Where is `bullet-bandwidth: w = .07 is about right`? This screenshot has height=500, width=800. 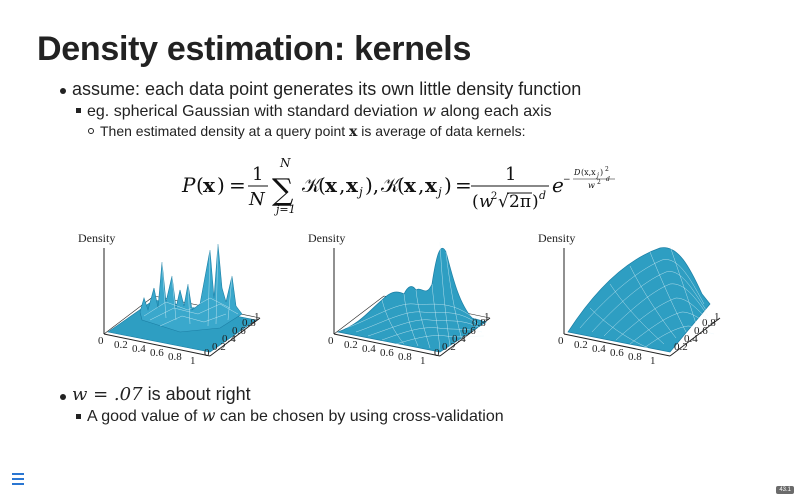
bullet-bandwidth: w = .07 is about right is located at coordinates (161, 394).